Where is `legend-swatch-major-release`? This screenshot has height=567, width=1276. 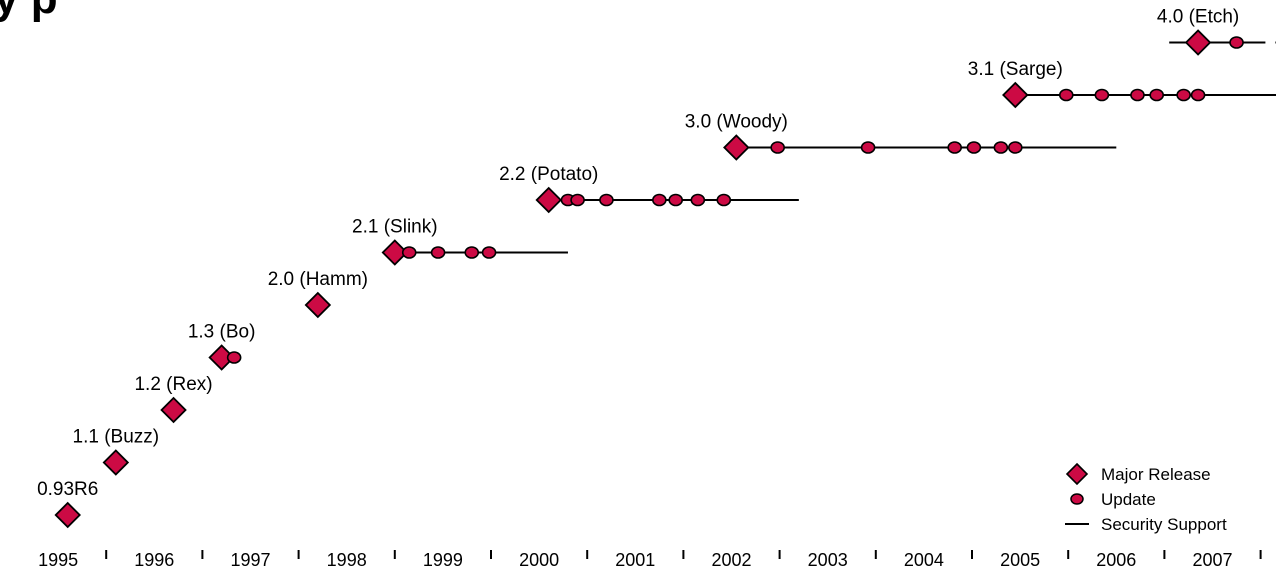 legend-swatch-major-release is located at coordinates (1077, 474).